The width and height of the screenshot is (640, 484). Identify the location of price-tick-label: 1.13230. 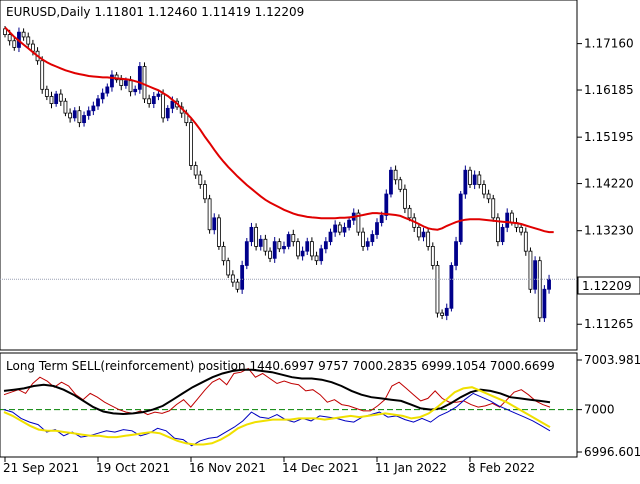
(609, 231).